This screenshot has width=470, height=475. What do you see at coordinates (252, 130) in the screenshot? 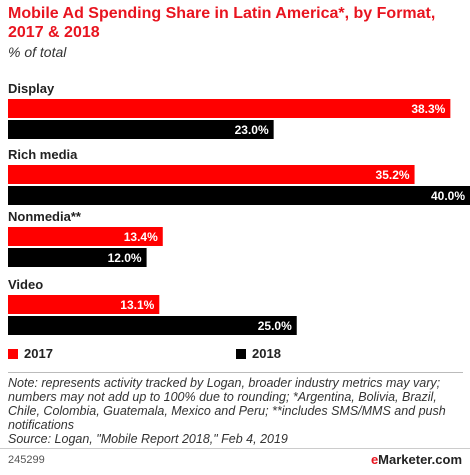
I see `data-label: 23.0%` at bounding box center [252, 130].